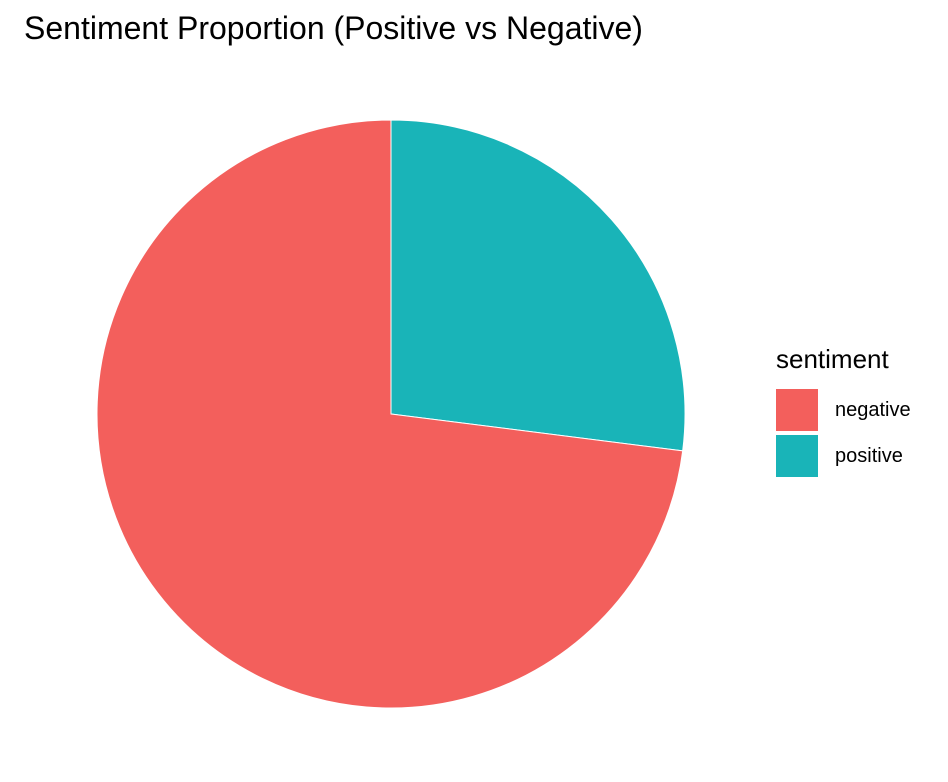 The height and width of the screenshot is (782, 948). What do you see at coordinates (797, 456) in the screenshot?
I see `legend-key-positive` at bounding box center [797, 456].